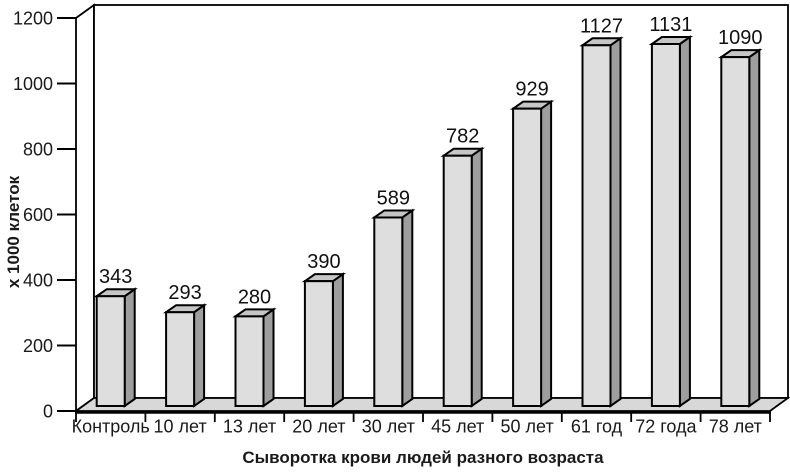  What do you see at coordinates (38, 150) in the screenshot?
I see `y-tick-label: 800` at bounding box center [38, 150].